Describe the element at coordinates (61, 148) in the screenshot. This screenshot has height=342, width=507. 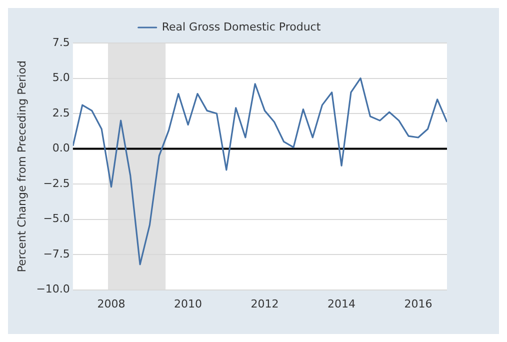
I see `y-tick-label: 0.0` at that location.